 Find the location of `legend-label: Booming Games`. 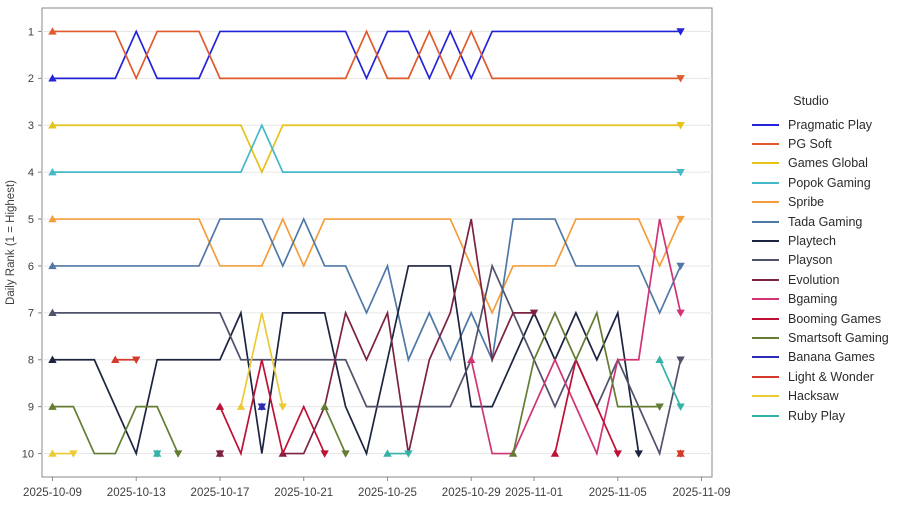

legend-label: Booming Games is located at coordinates (835, 318).